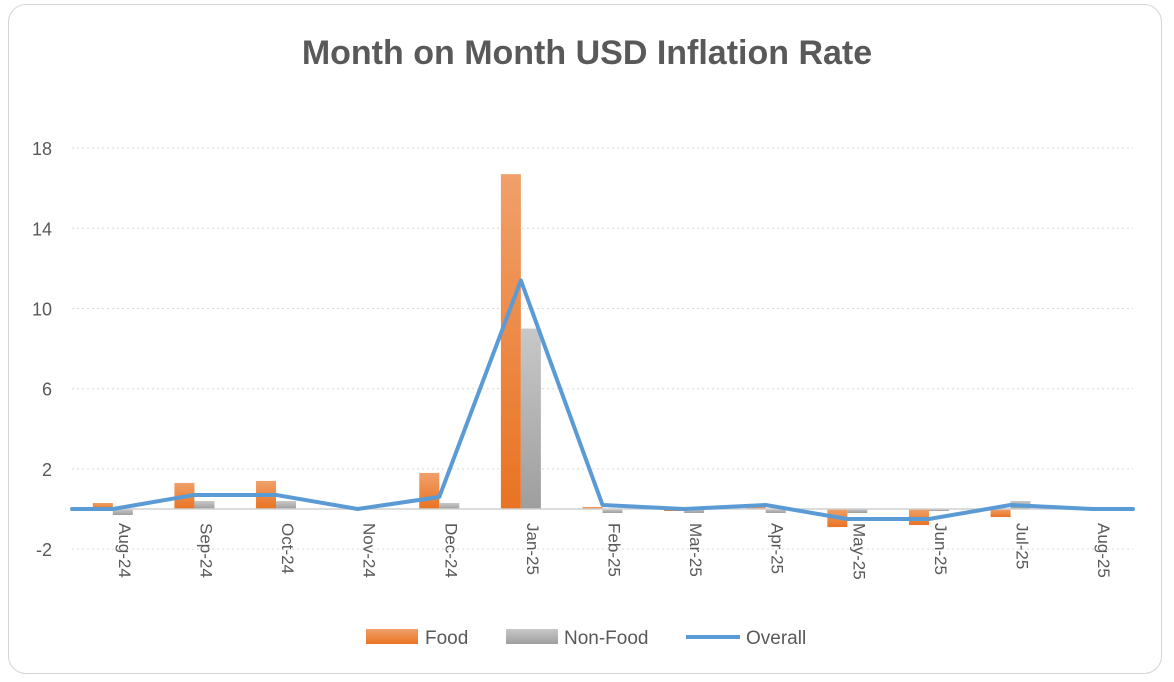 Image resolution: width=1174 pixels, height=682 pixels. What do you see at coordinates (47, 390) in the screenshot?
I see `y-tick-label: 6` at bounding box center [47, 390].